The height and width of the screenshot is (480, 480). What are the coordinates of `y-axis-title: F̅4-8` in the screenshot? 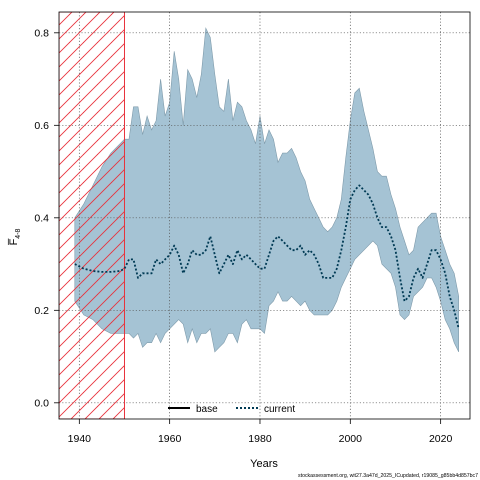 It's located at (15, 236).